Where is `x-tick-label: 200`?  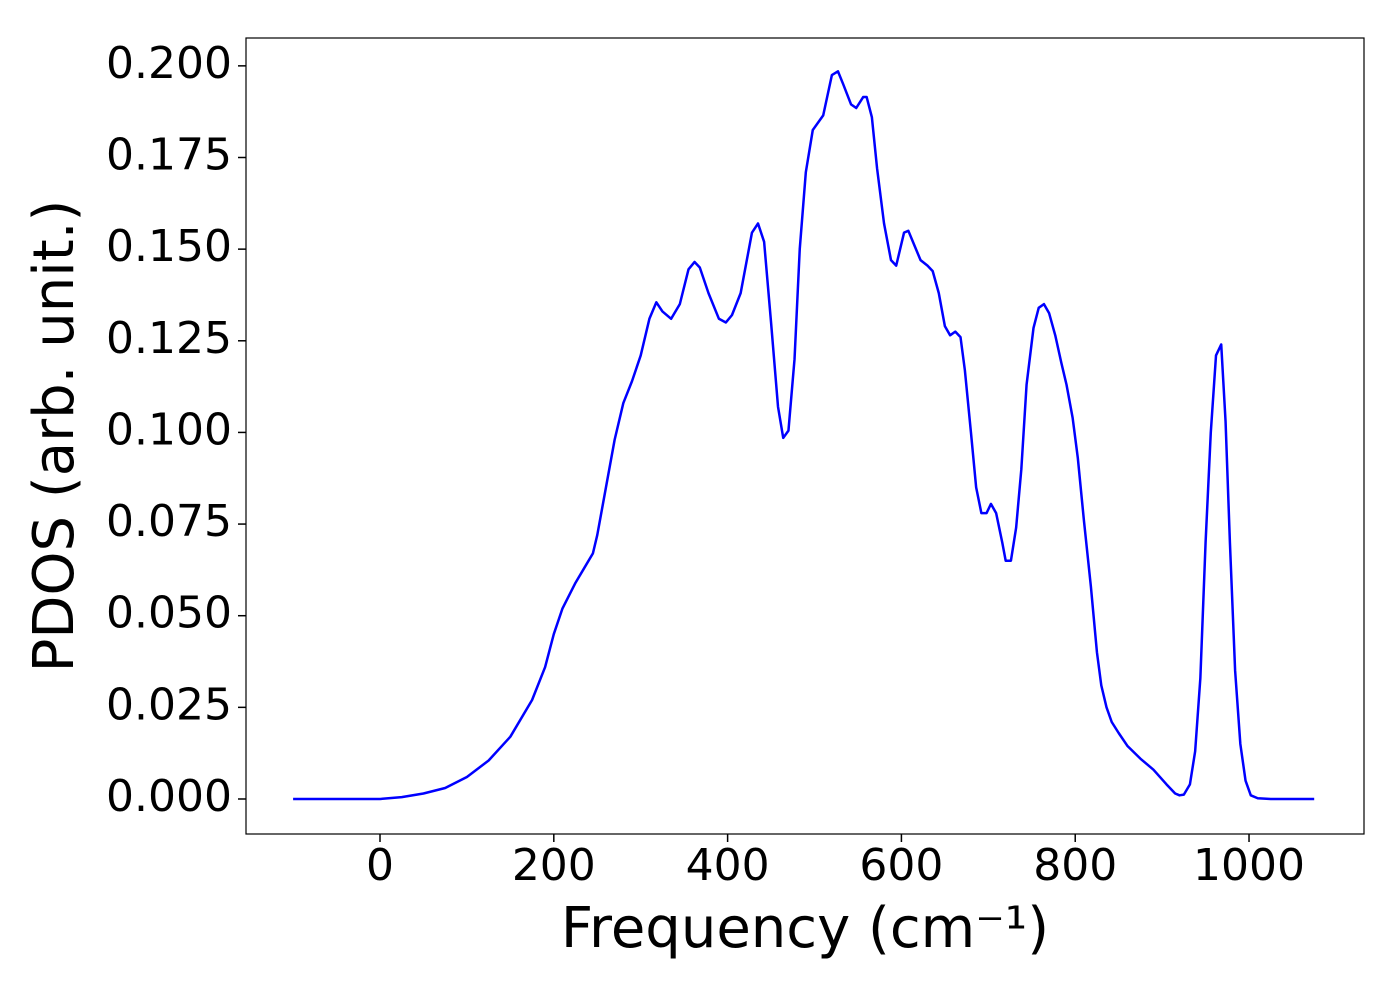 x-tick-label: 200 is located at coordinates (554, 865).